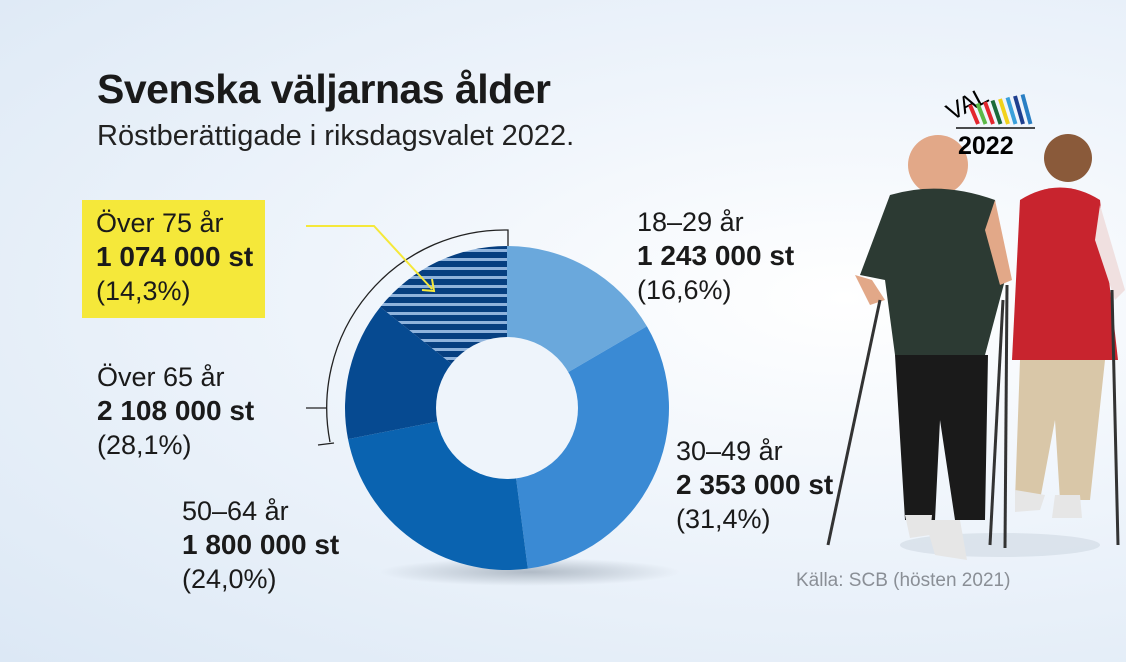 The width and height of the screenshot is (1126, 662). Describe the element at coordinates (235, 511) in the screenshot. I see `label-50-64-name: 50–64 år` at that location.